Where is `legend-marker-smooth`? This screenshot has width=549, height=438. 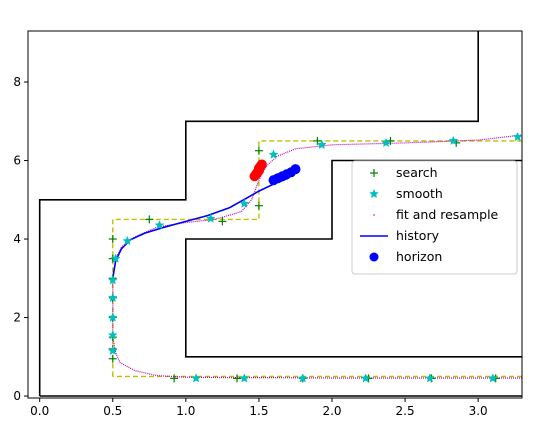 legend-marker-smooth is located at coordinates (374, 193).